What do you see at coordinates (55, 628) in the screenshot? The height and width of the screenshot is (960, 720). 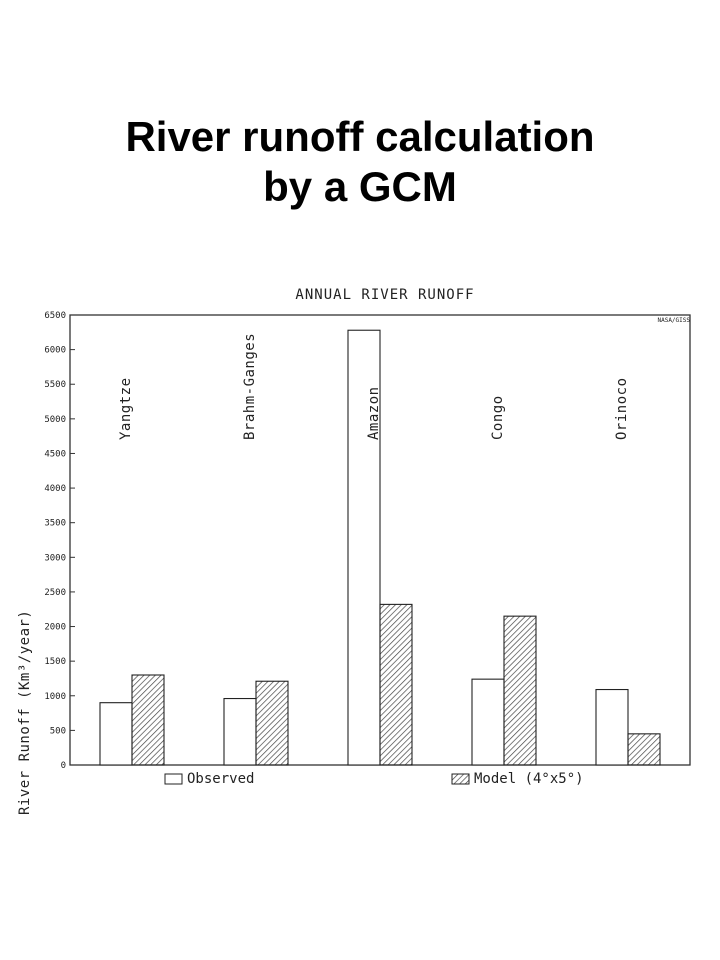 I see `y-tick-label: 2000` at bounding box center [55, 628].